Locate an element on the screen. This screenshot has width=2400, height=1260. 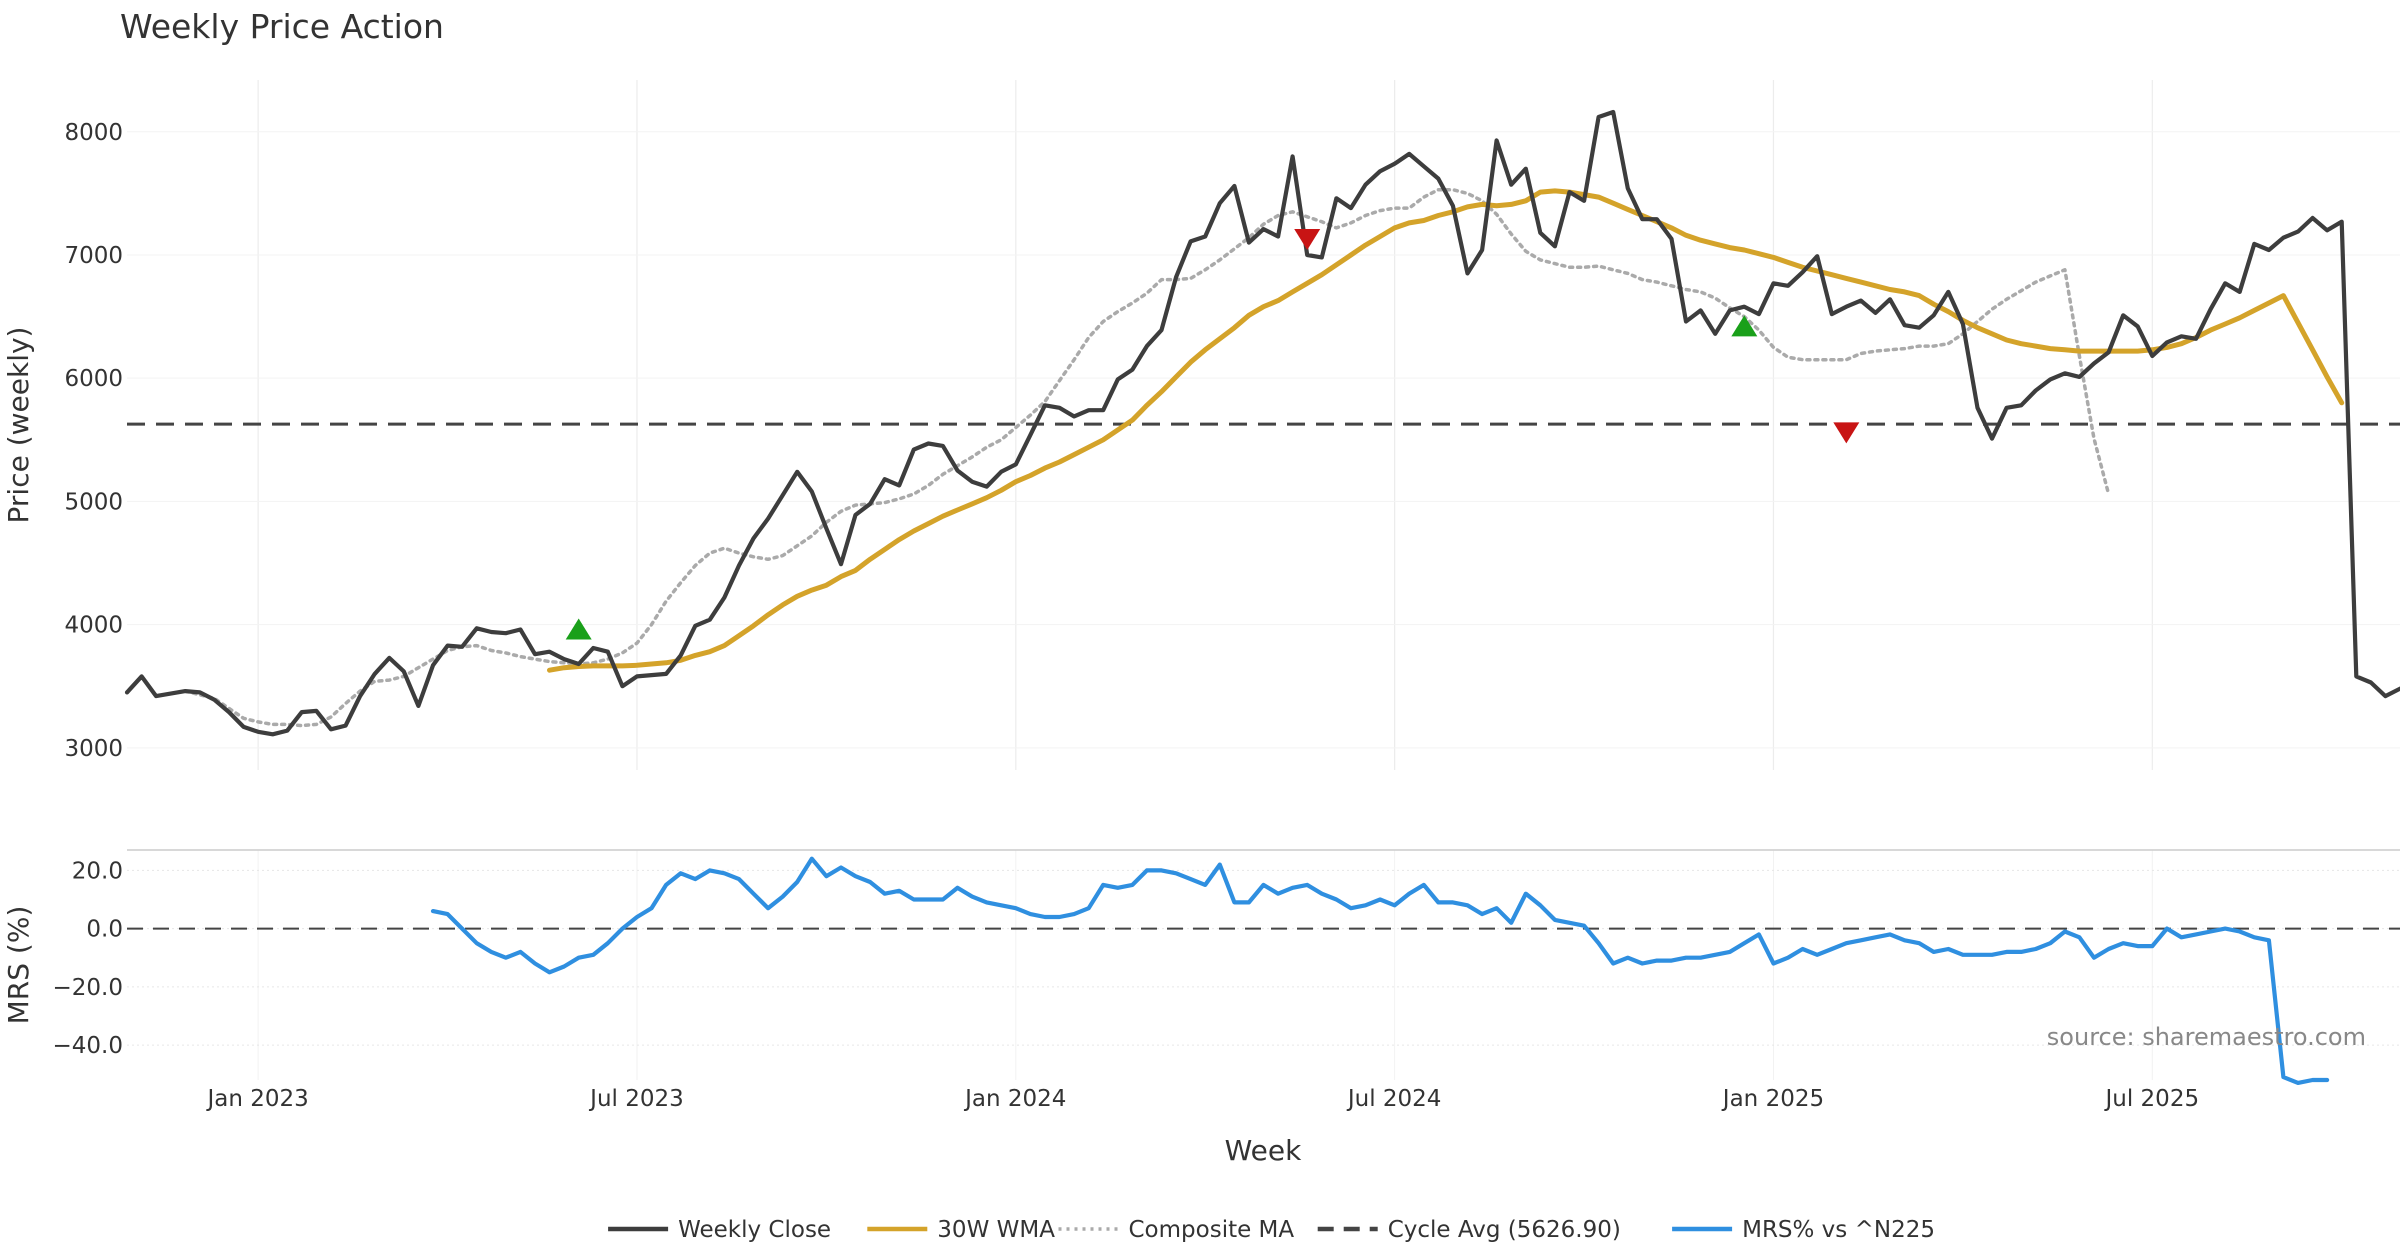
legend-label-composite-ma: Composite MA is located at coordinates (1212, 1230).